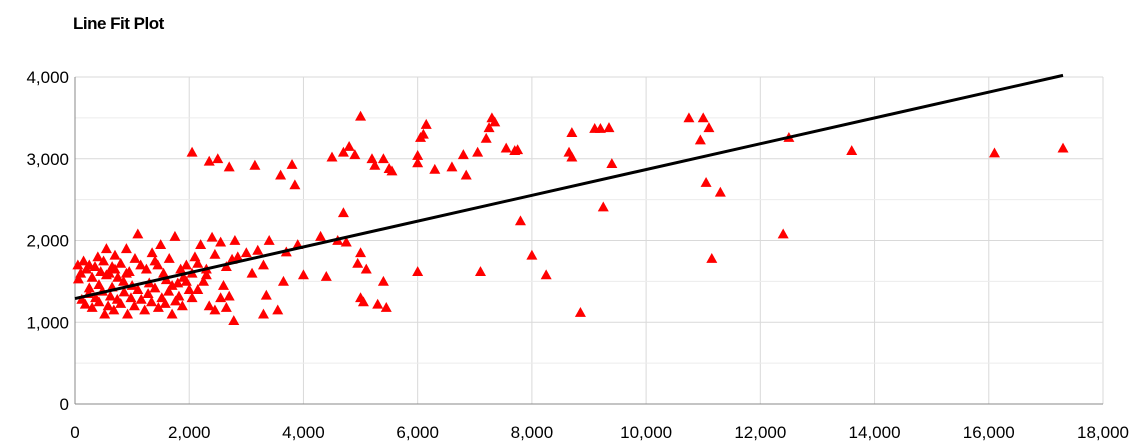 The image size is (1132, 445). I want to click on x-tick-label: 10,000, so click(646, 432).